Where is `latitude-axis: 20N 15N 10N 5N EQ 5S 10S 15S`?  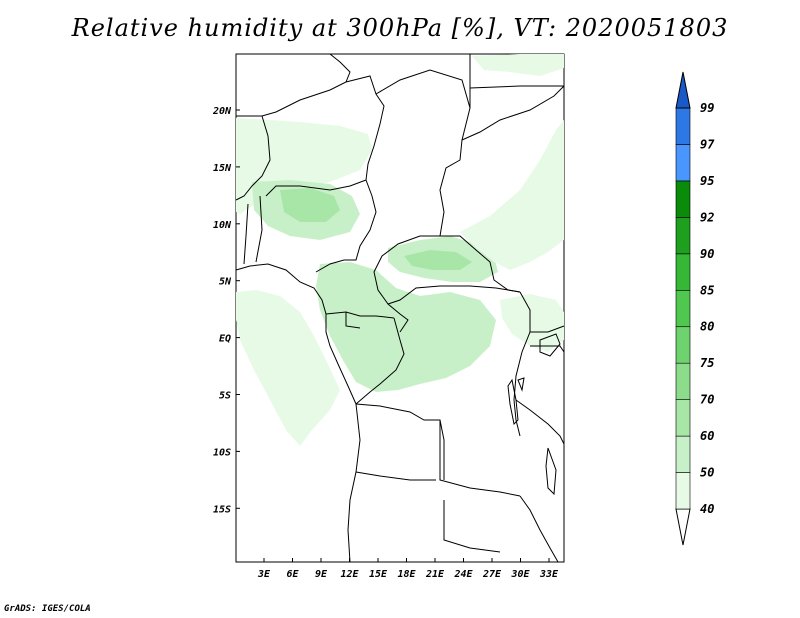 latitude-axis: 20N 15N 10N 5N EQ 5S 10S 15S is located at coordinates (226, 310).